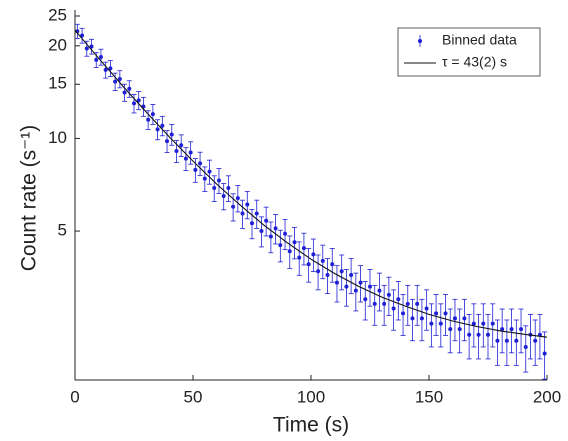  What do you see at coordinates (62, 230) in the screenshot?
I see `y-tick-label: 5` at bounding box center [62, 230].